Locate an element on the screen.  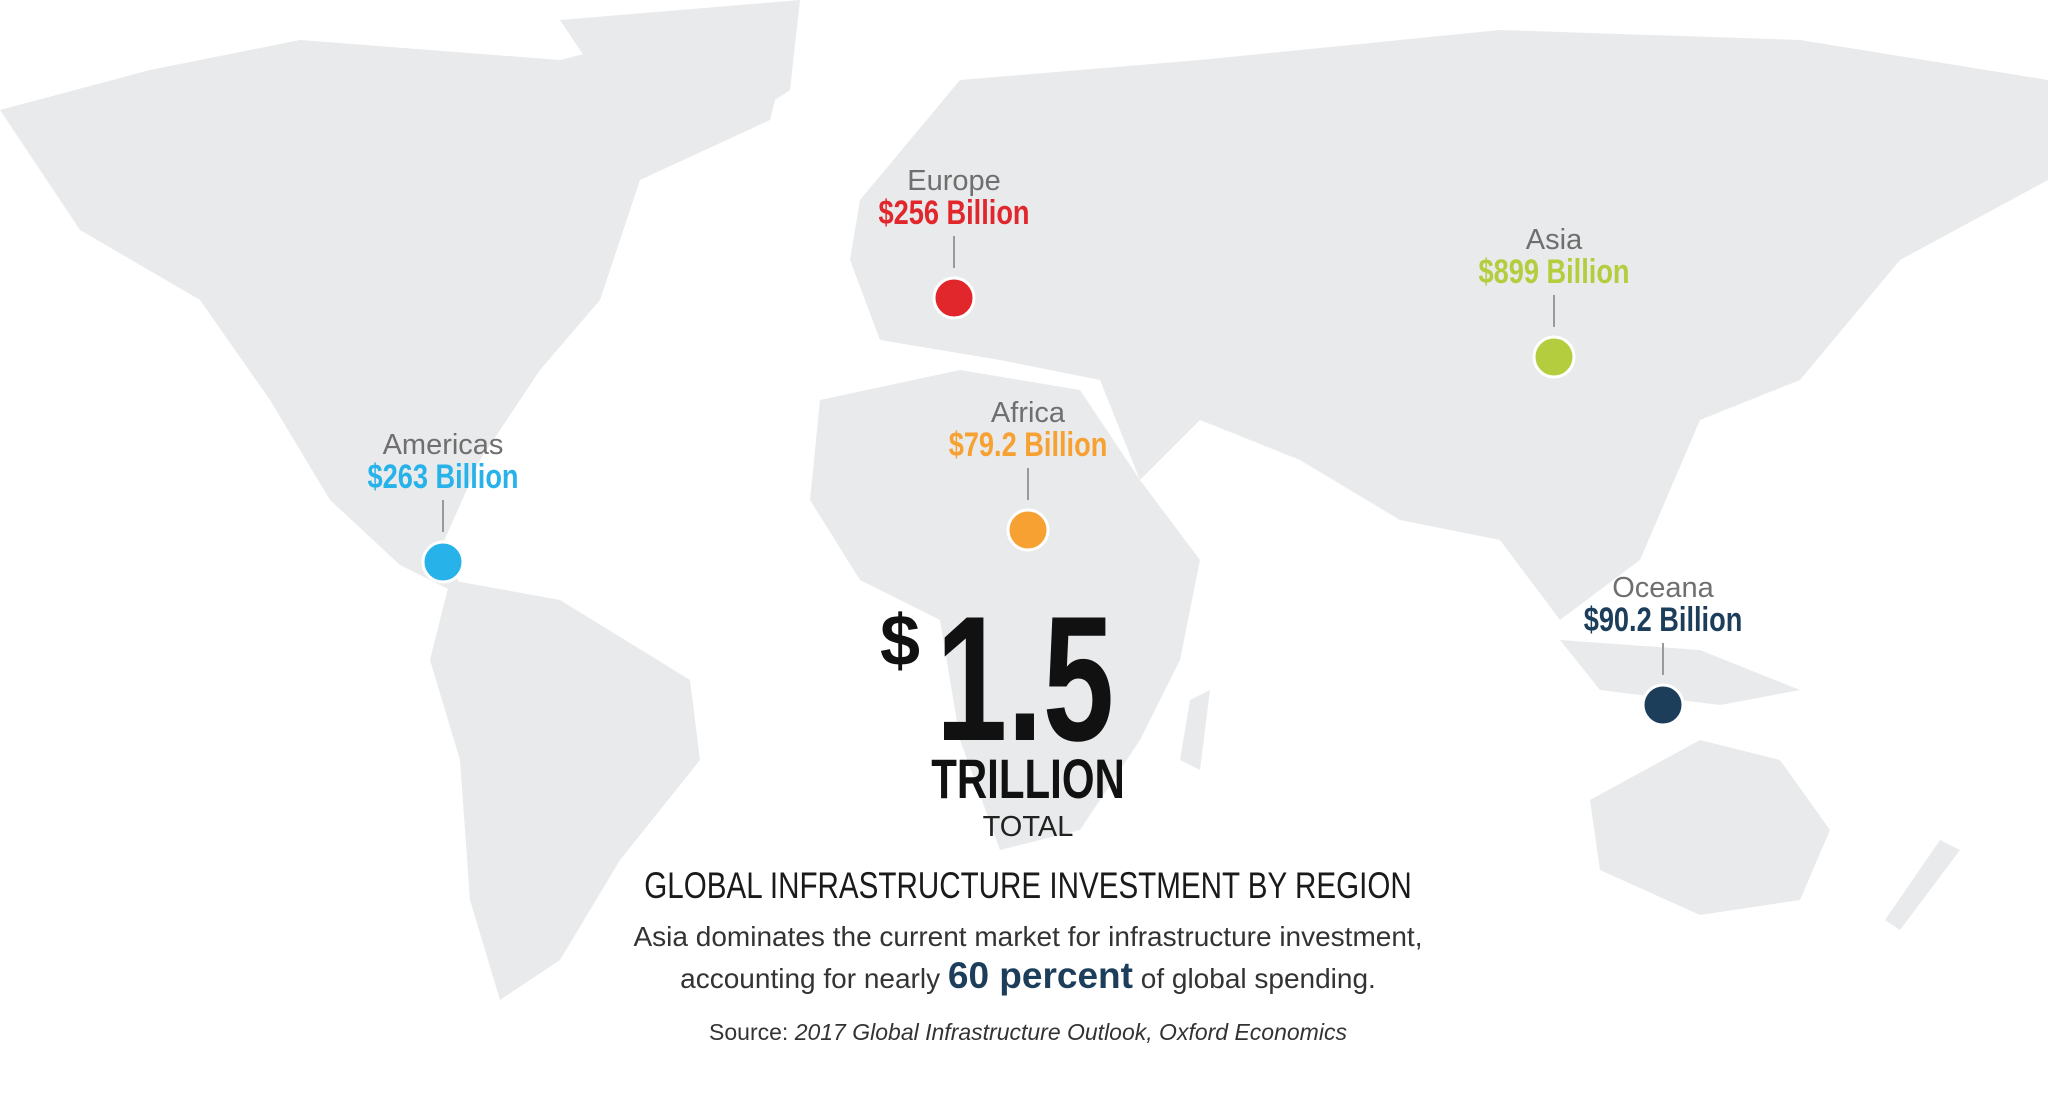
subtitle-text: of global spending. is located at coordinates (1254, 978).